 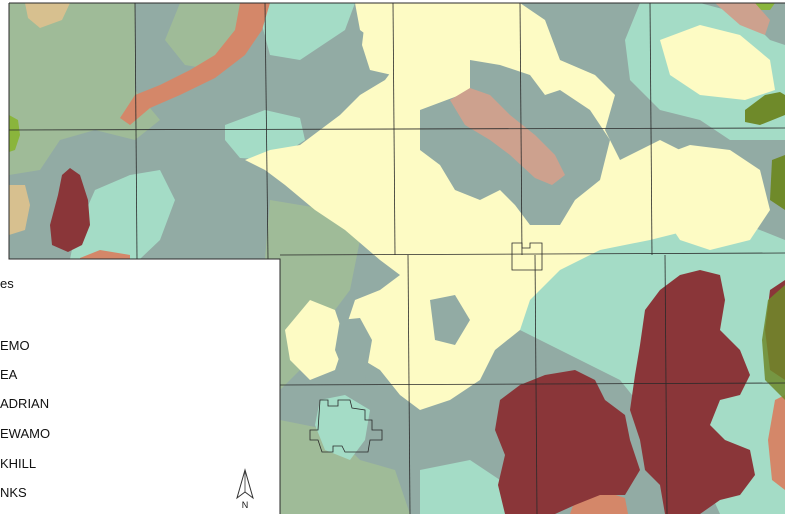 What do you see at coordinates (122, 214) in the screenshot?
I see `mint-unit-upper-left` at bounding box center [122, 214].